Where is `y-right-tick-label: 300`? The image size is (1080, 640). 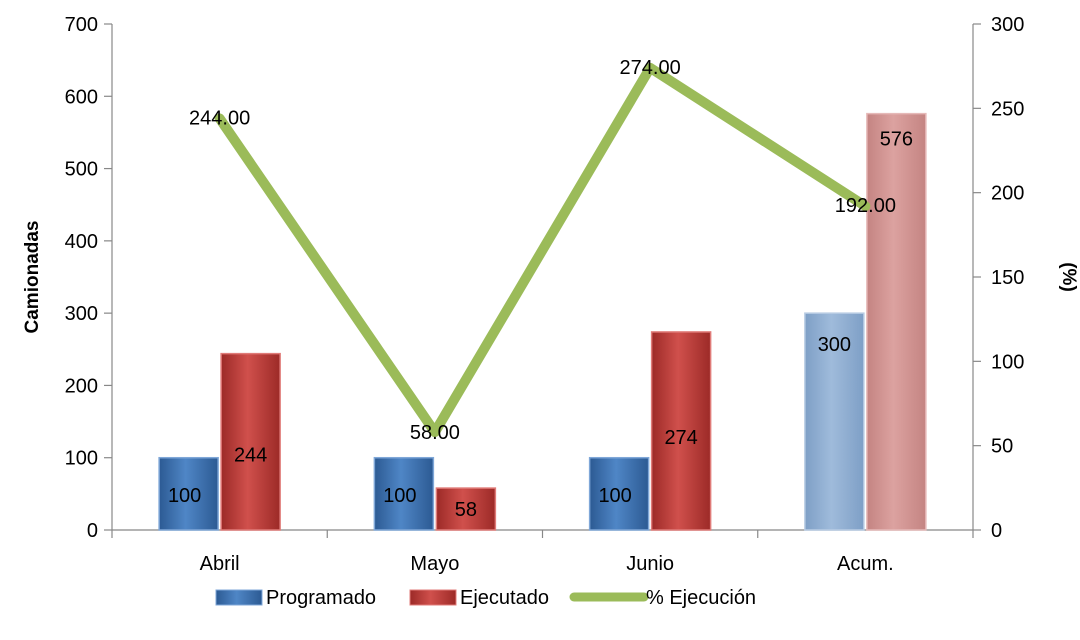 y-right-tick-label: 300 is located at coordinates (1007, 25).